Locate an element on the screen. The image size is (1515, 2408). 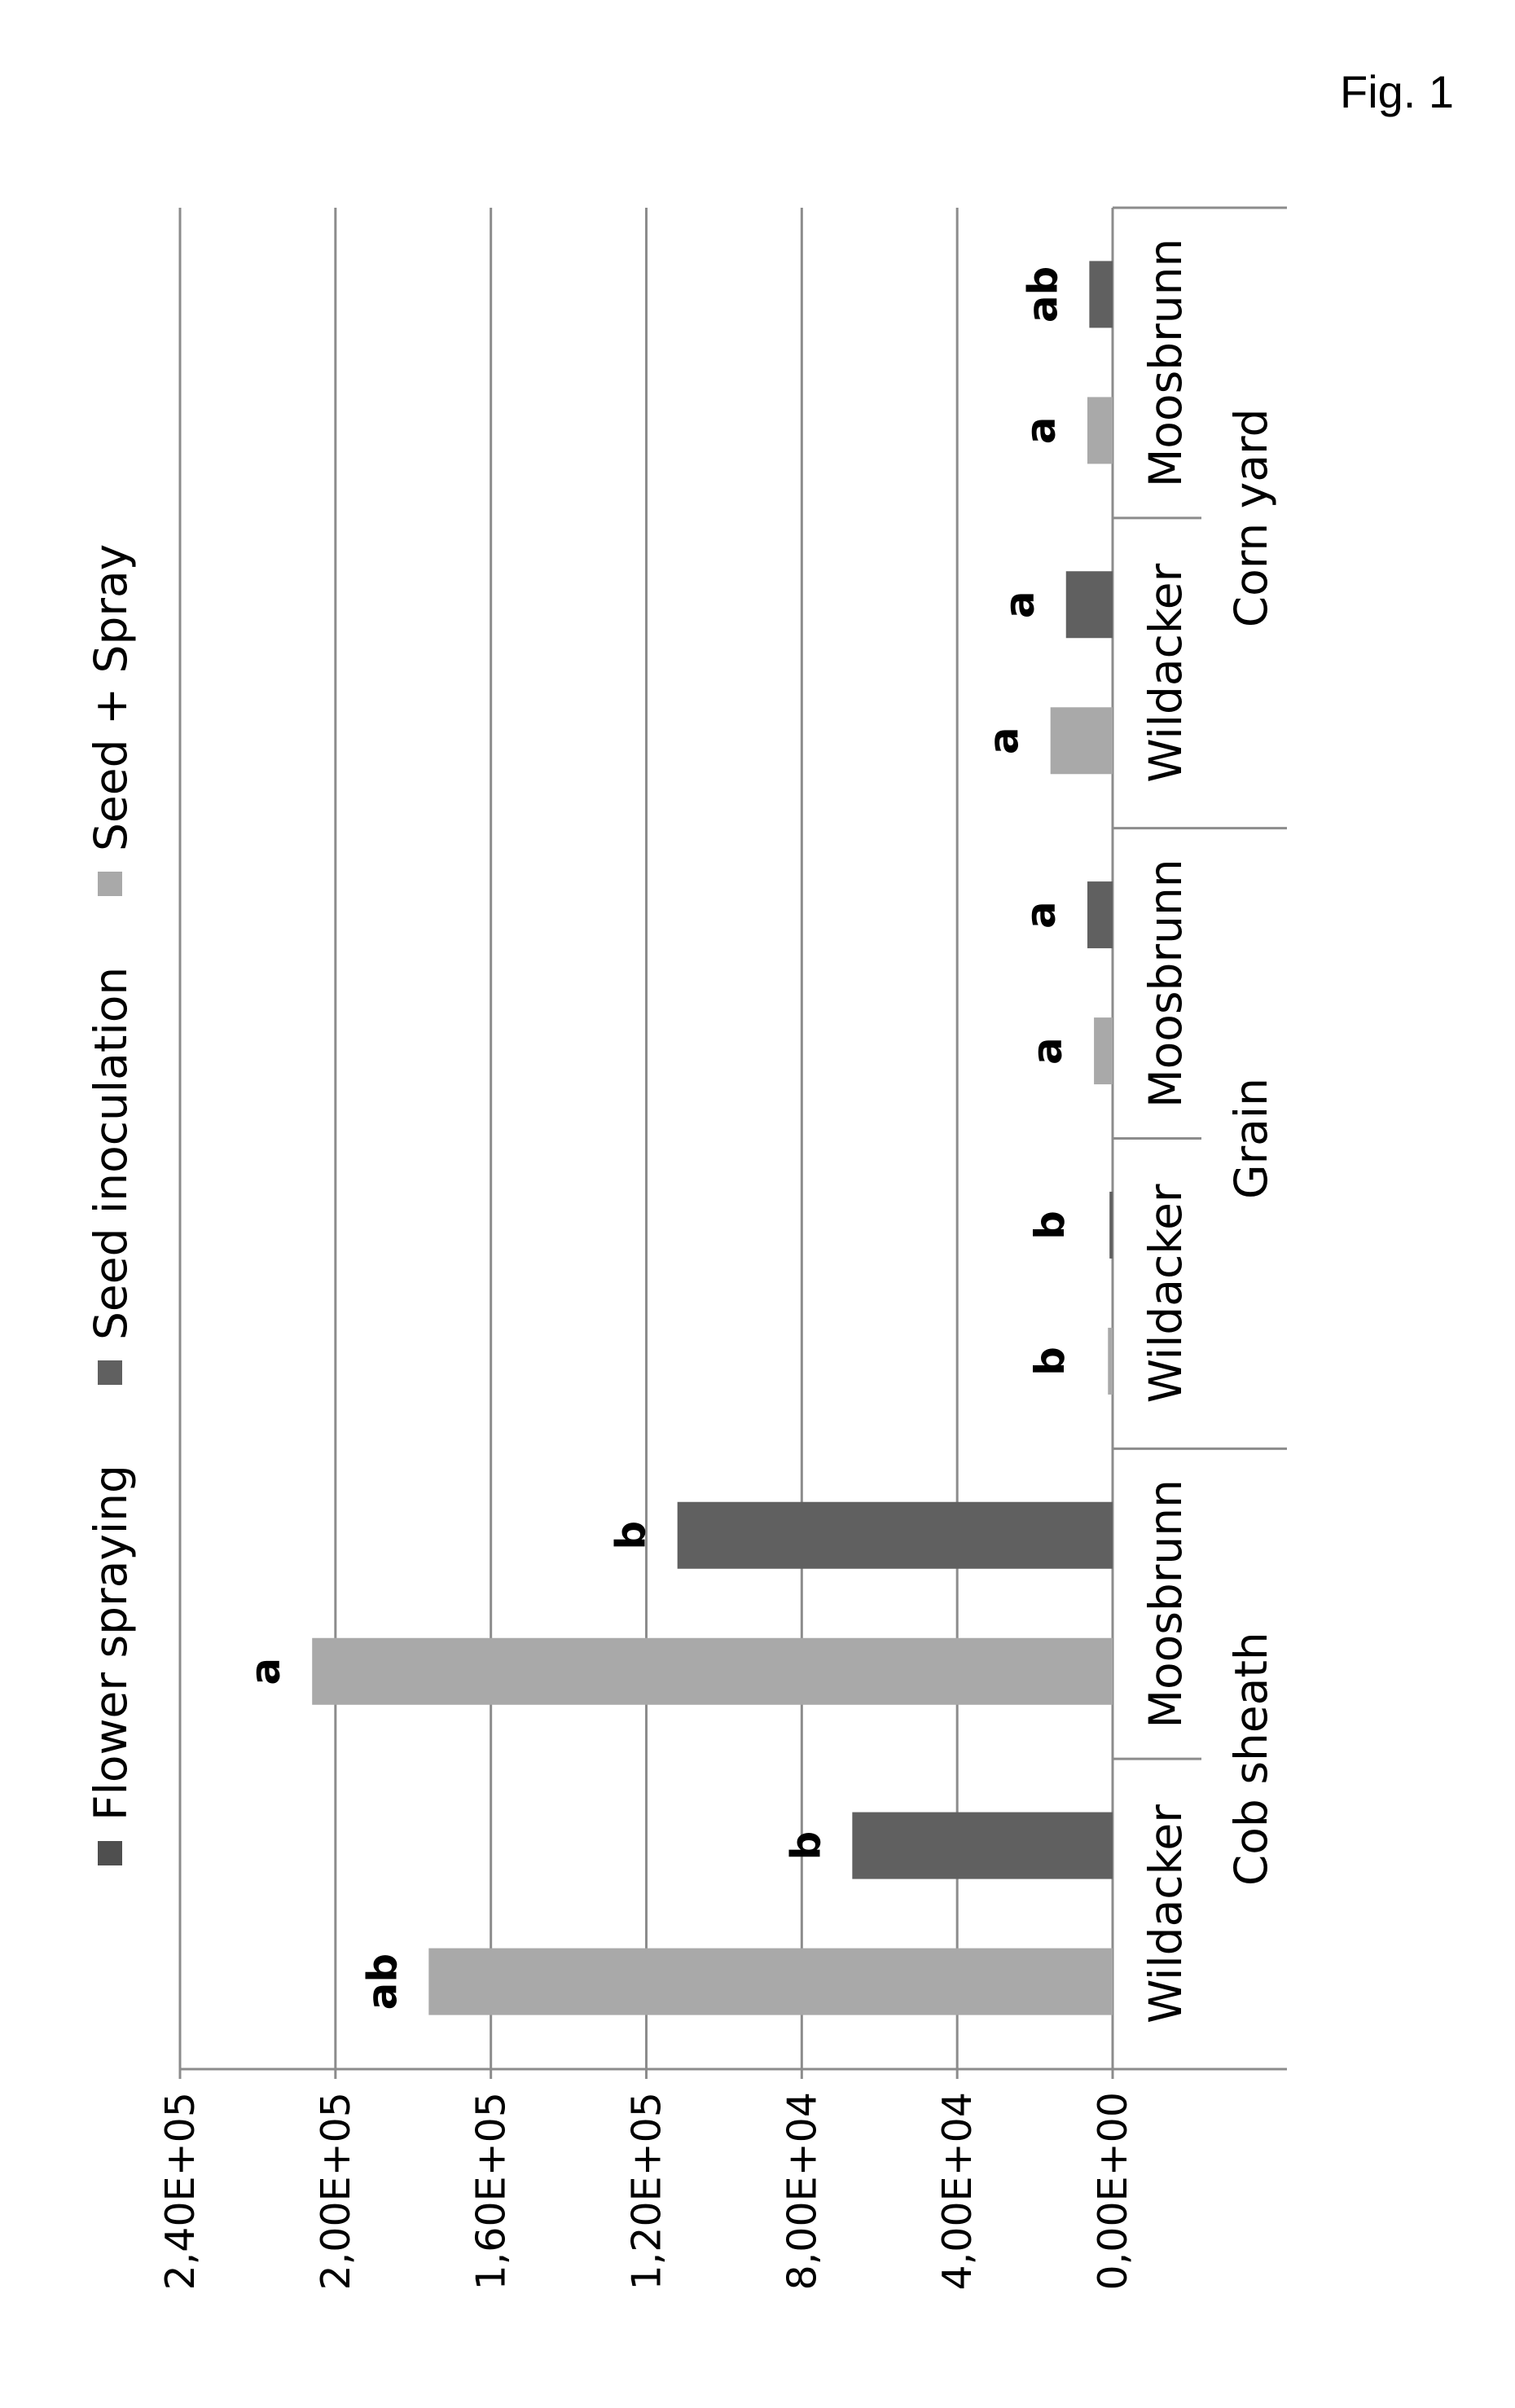
legend-label: Flower spraying is located at coordinates (111, 1643).